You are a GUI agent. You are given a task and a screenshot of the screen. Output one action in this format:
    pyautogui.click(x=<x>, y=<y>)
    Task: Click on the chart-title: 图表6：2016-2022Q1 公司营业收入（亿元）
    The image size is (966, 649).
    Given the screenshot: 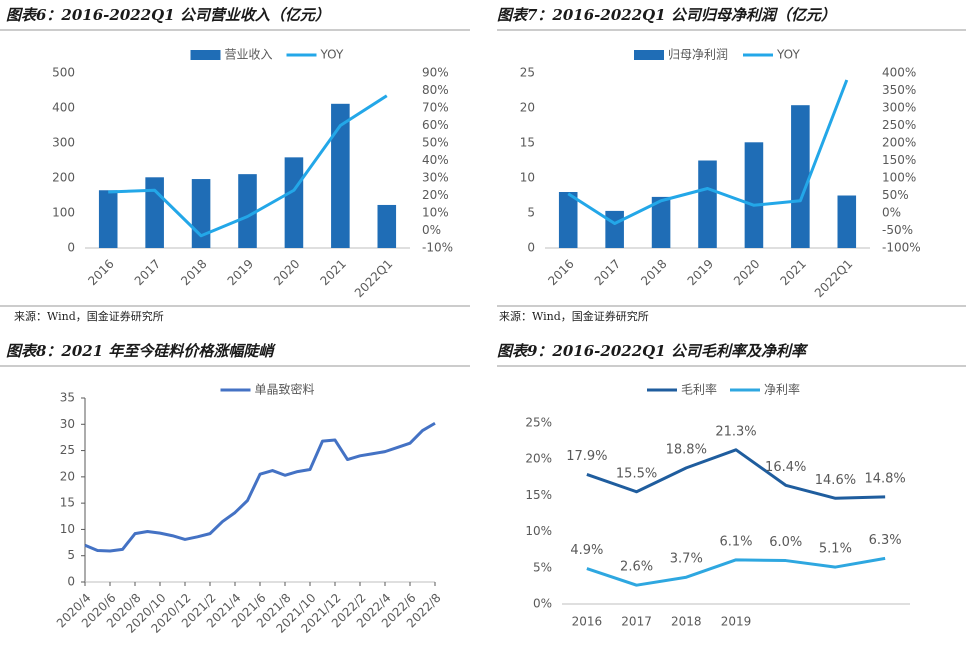 What is the action you would take?
    pyautogui.click(x=168, y=15)
    